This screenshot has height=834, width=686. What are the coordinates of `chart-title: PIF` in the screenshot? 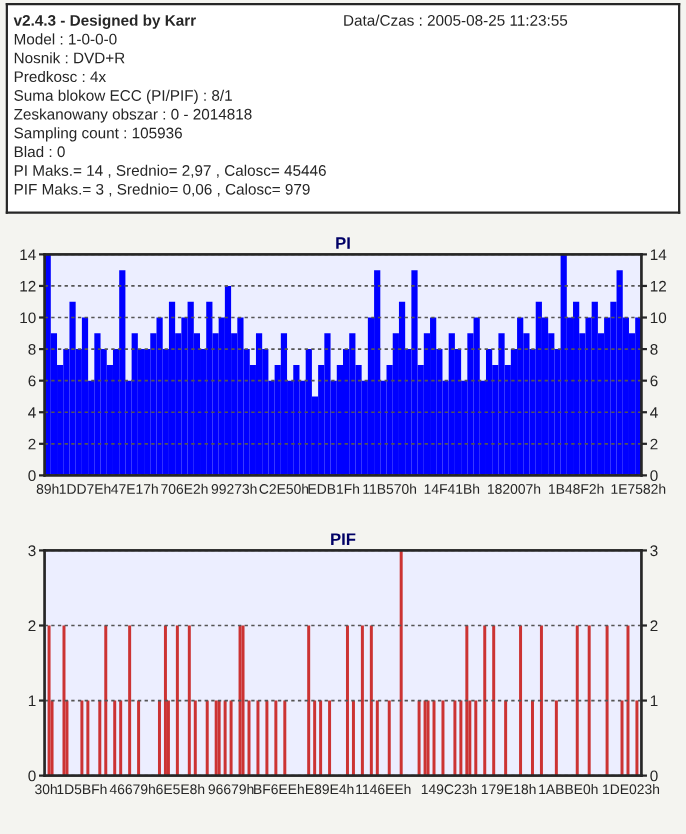 It's located at (343, 539).